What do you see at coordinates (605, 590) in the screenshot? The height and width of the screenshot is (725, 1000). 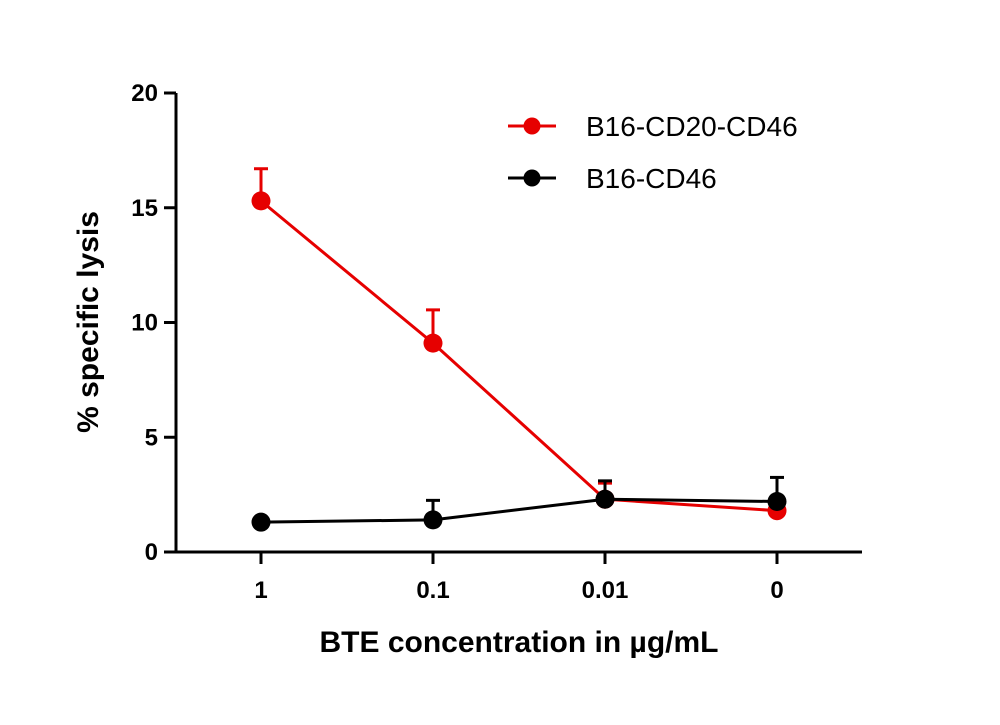 I see `x-tick-label: 0.01` at bounding box center [605, 590].